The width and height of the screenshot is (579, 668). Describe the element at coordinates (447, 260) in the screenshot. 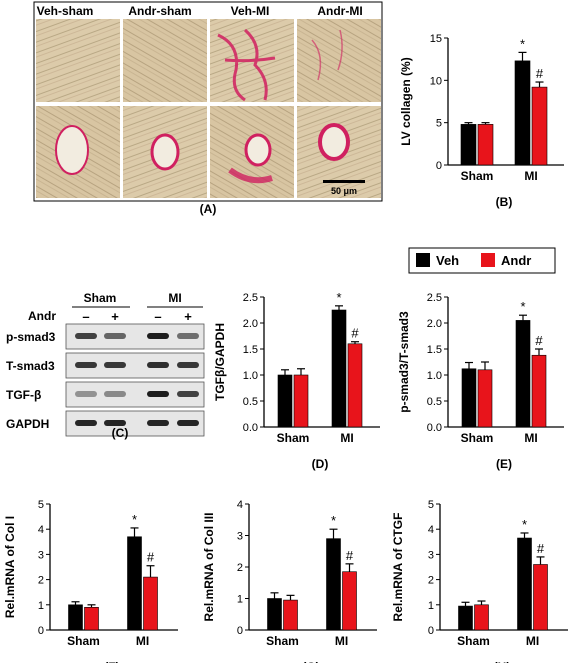

I see `legend-label-veh: Veh` at that location.